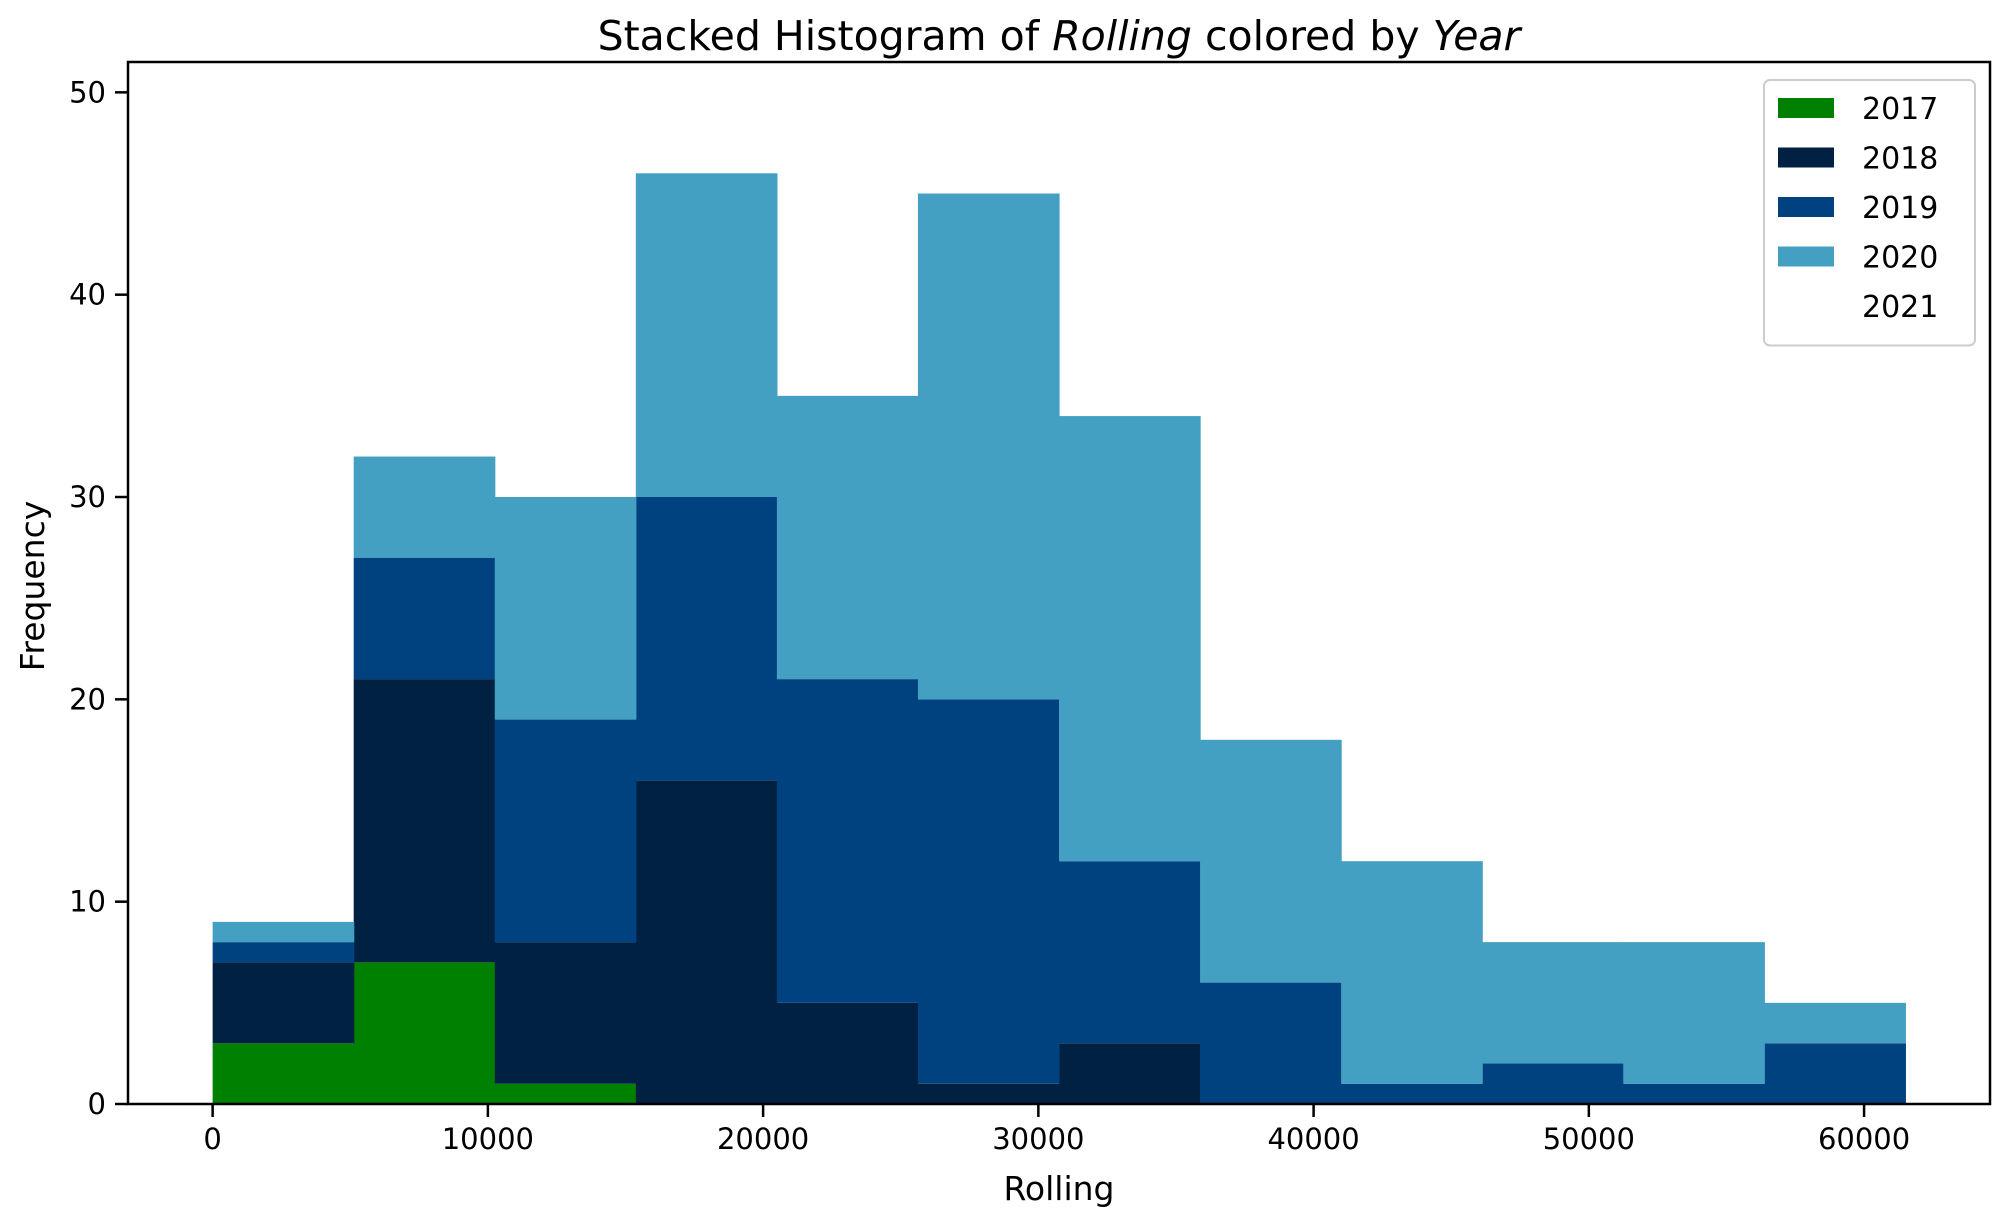  What do you see at coordinates (87, 92) in the screenshot?
I see `y-tick-label: 50` at bounding box center [87, 92].